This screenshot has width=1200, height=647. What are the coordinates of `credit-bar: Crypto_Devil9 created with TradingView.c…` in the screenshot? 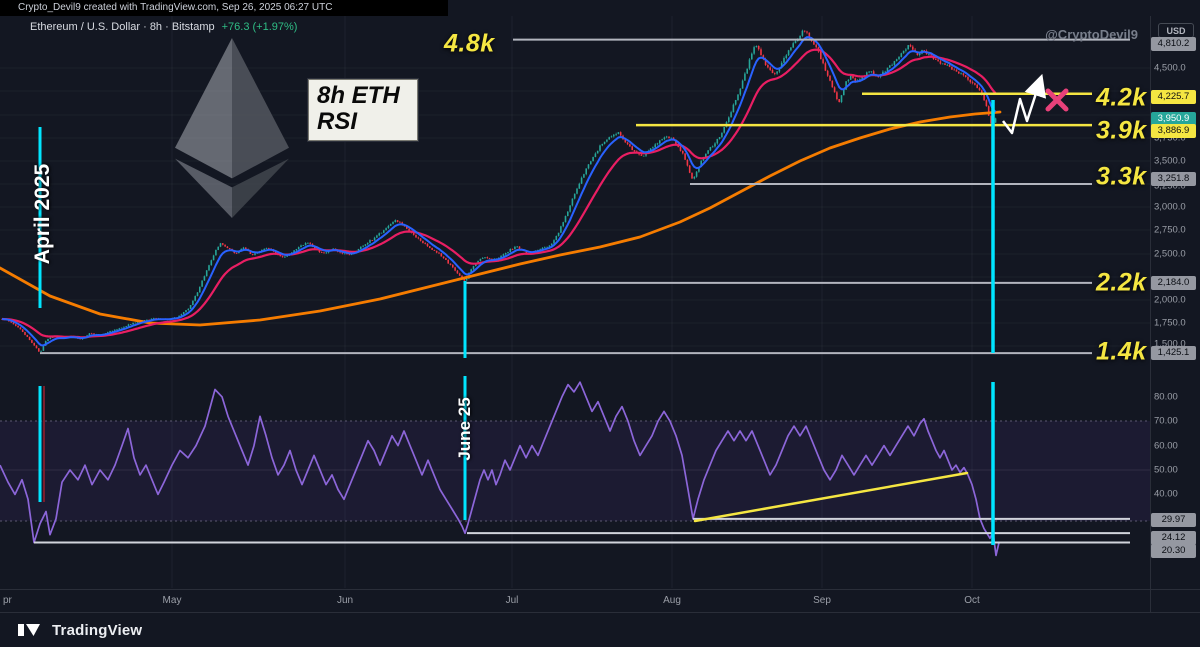 It's located at (224, 8).